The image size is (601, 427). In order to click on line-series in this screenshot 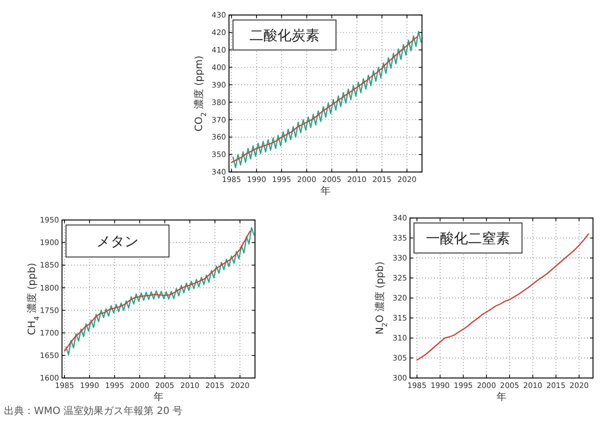, I will do `click(502, 297)`.